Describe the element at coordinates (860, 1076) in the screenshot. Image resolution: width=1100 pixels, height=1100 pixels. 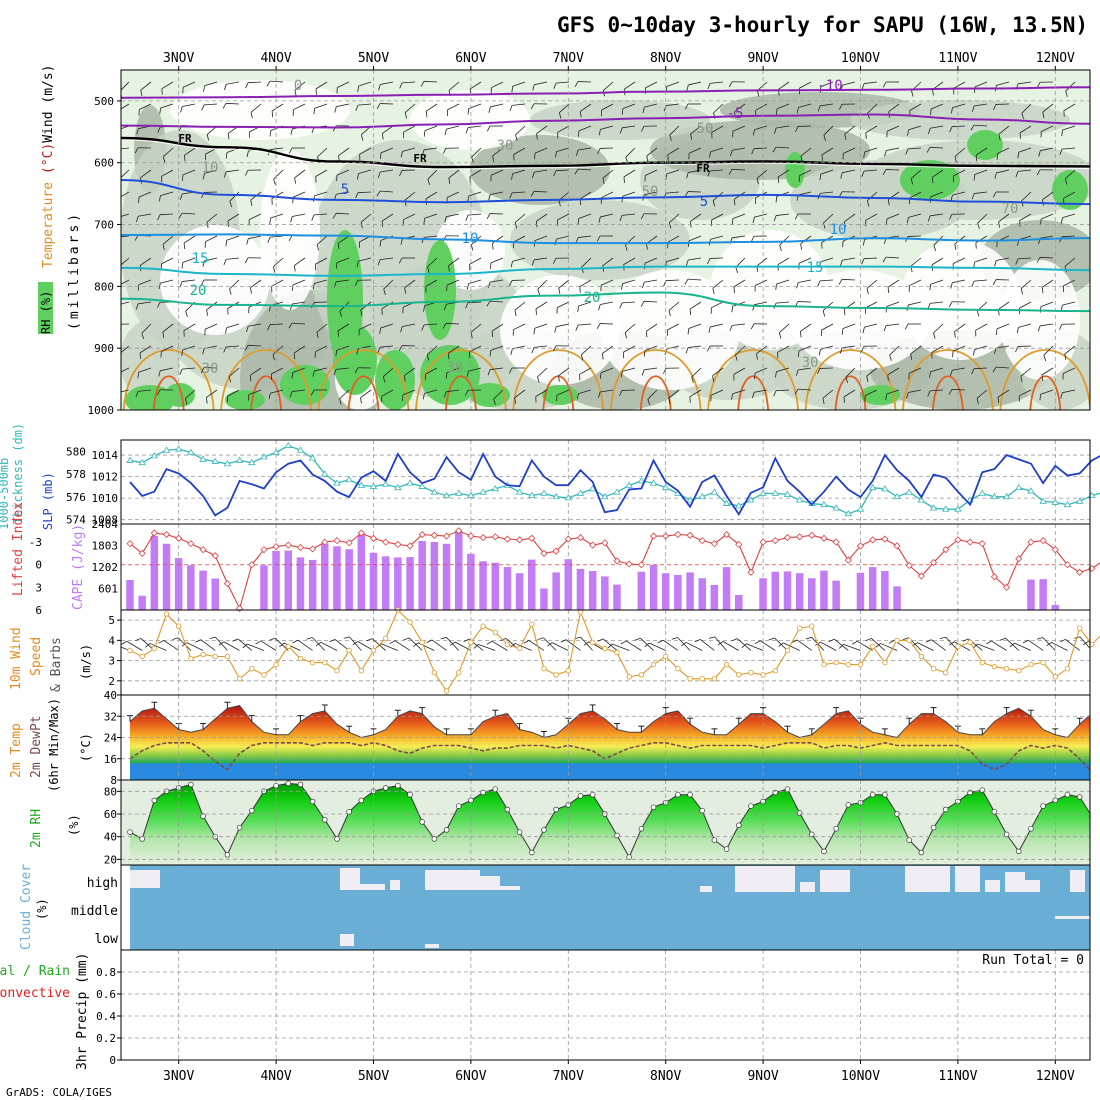
I see `x-tick-bottom: 10NOV` at that location.